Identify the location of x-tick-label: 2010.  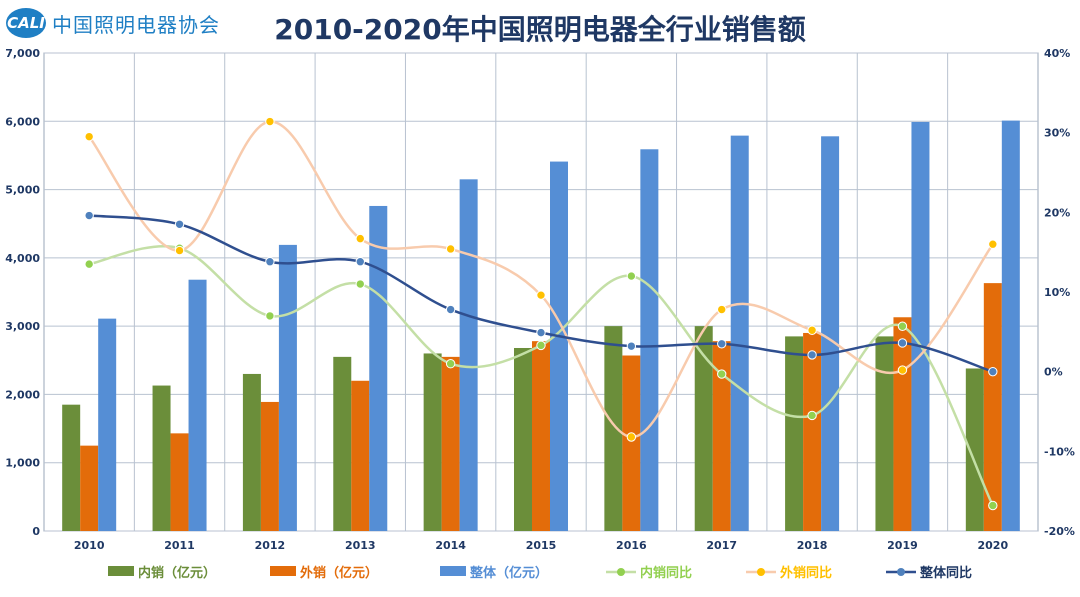
(89, 545).